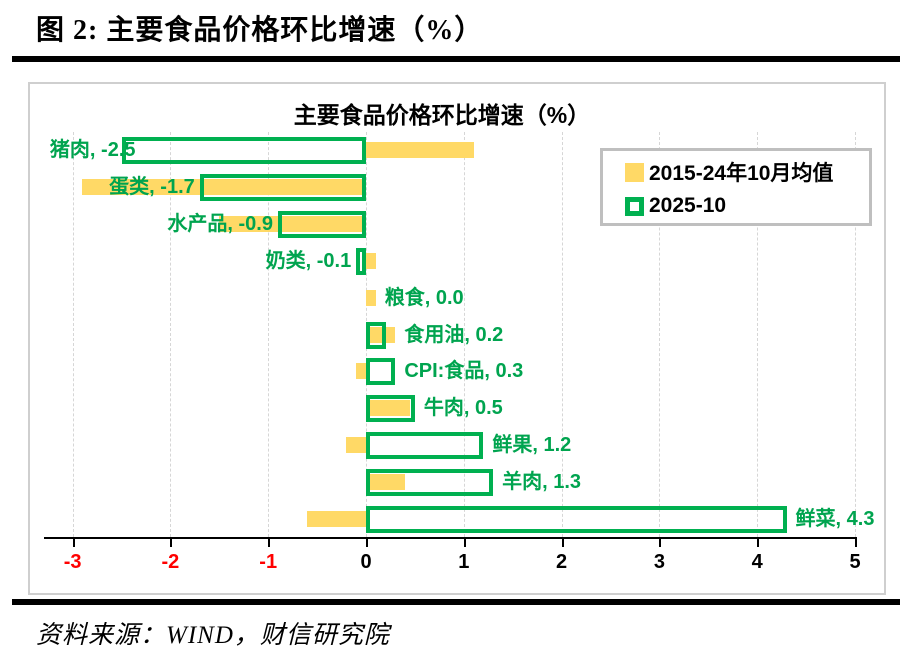 Image resolution: width=912 pixels, height=654 pixels. I want to click on green-series-swatch-icon, so click(634, 206).